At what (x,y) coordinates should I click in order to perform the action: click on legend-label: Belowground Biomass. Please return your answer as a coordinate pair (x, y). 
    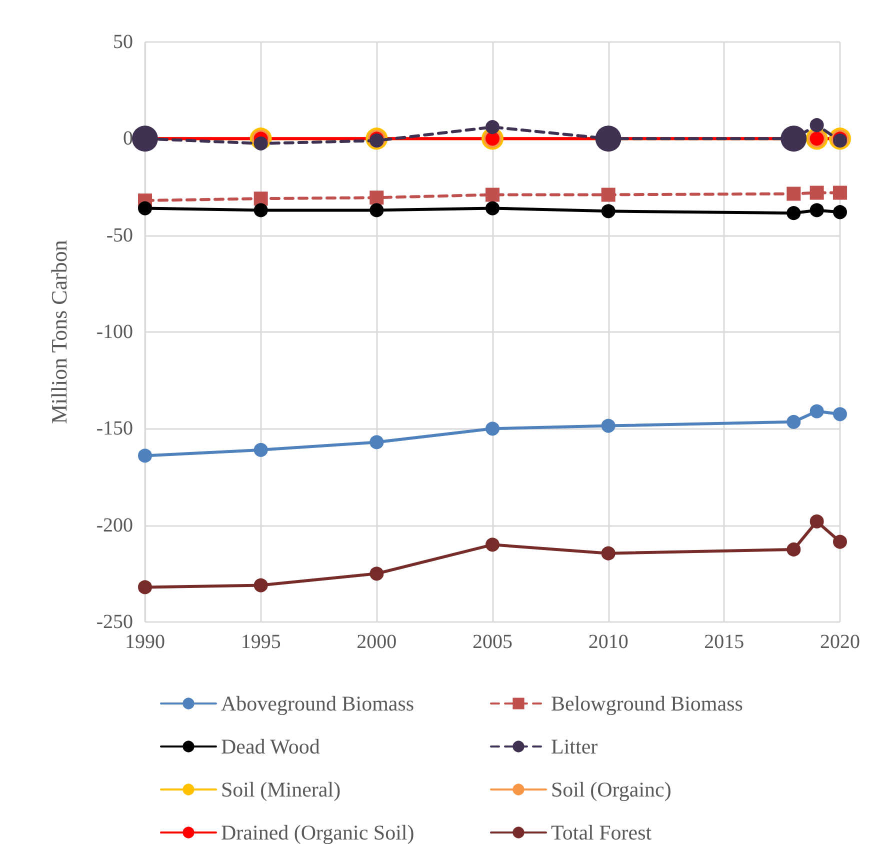
    Looking at the image, I should click on (647, 704).